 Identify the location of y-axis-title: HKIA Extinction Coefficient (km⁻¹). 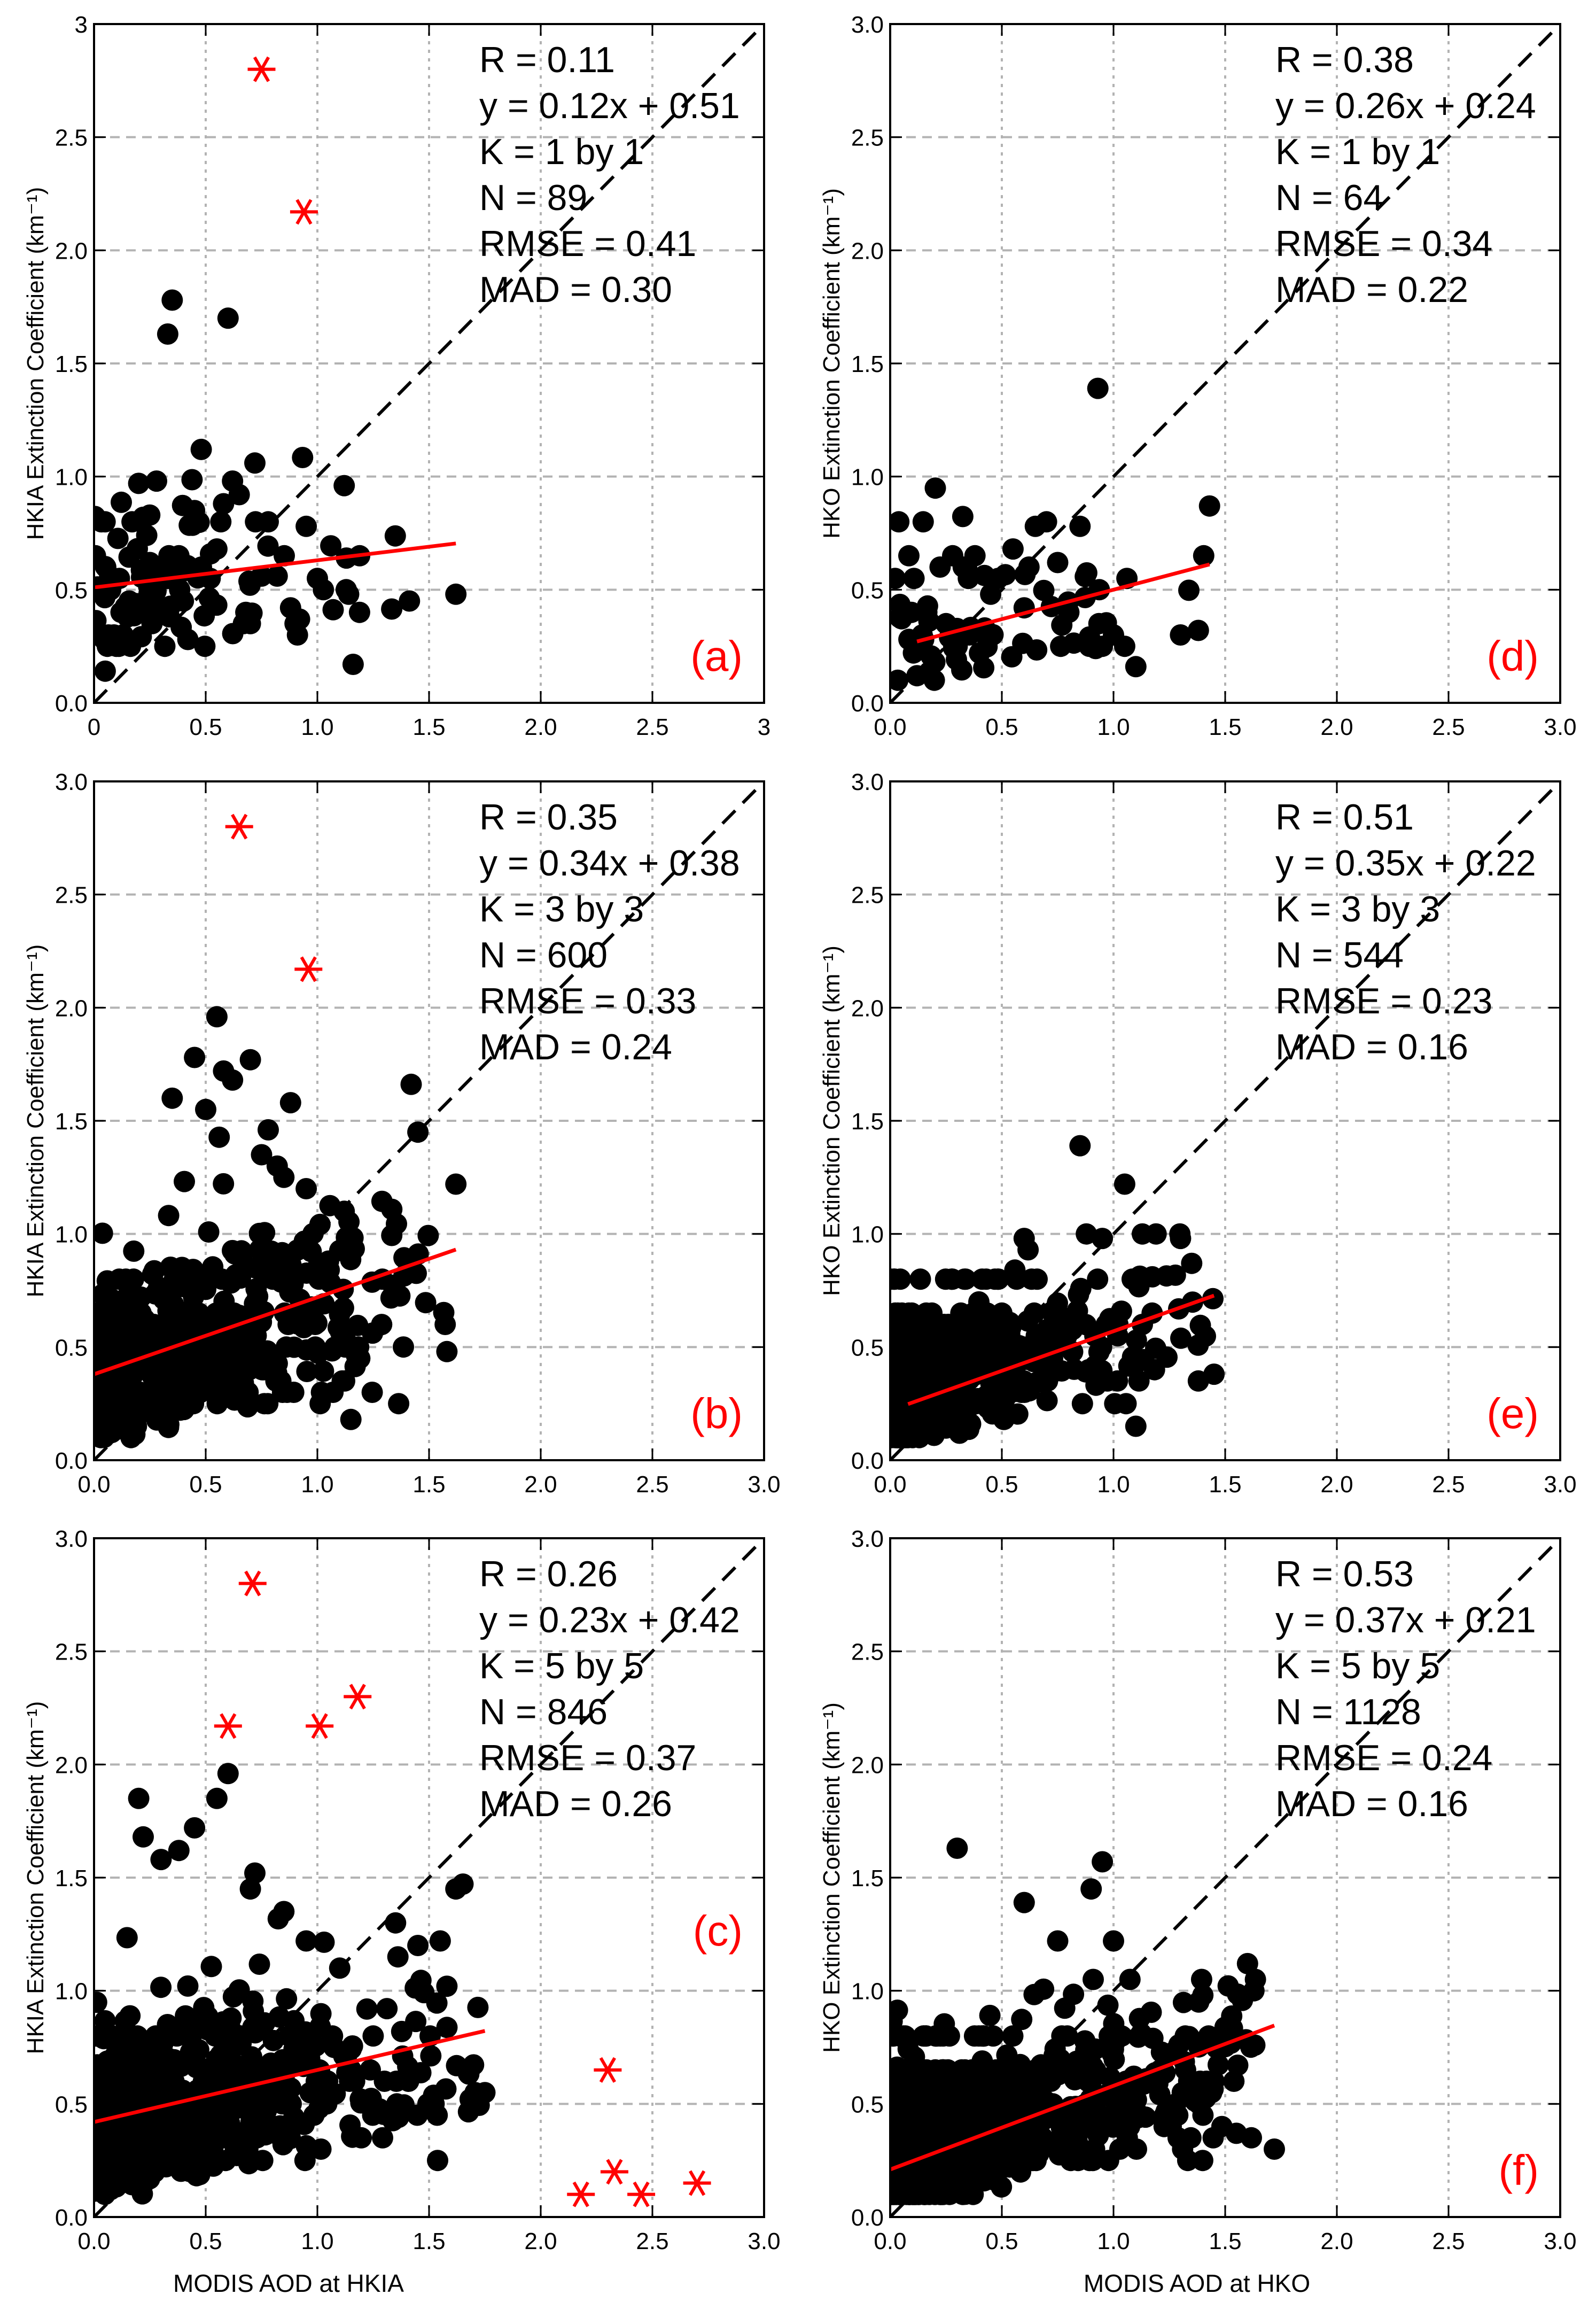
(35, 363).